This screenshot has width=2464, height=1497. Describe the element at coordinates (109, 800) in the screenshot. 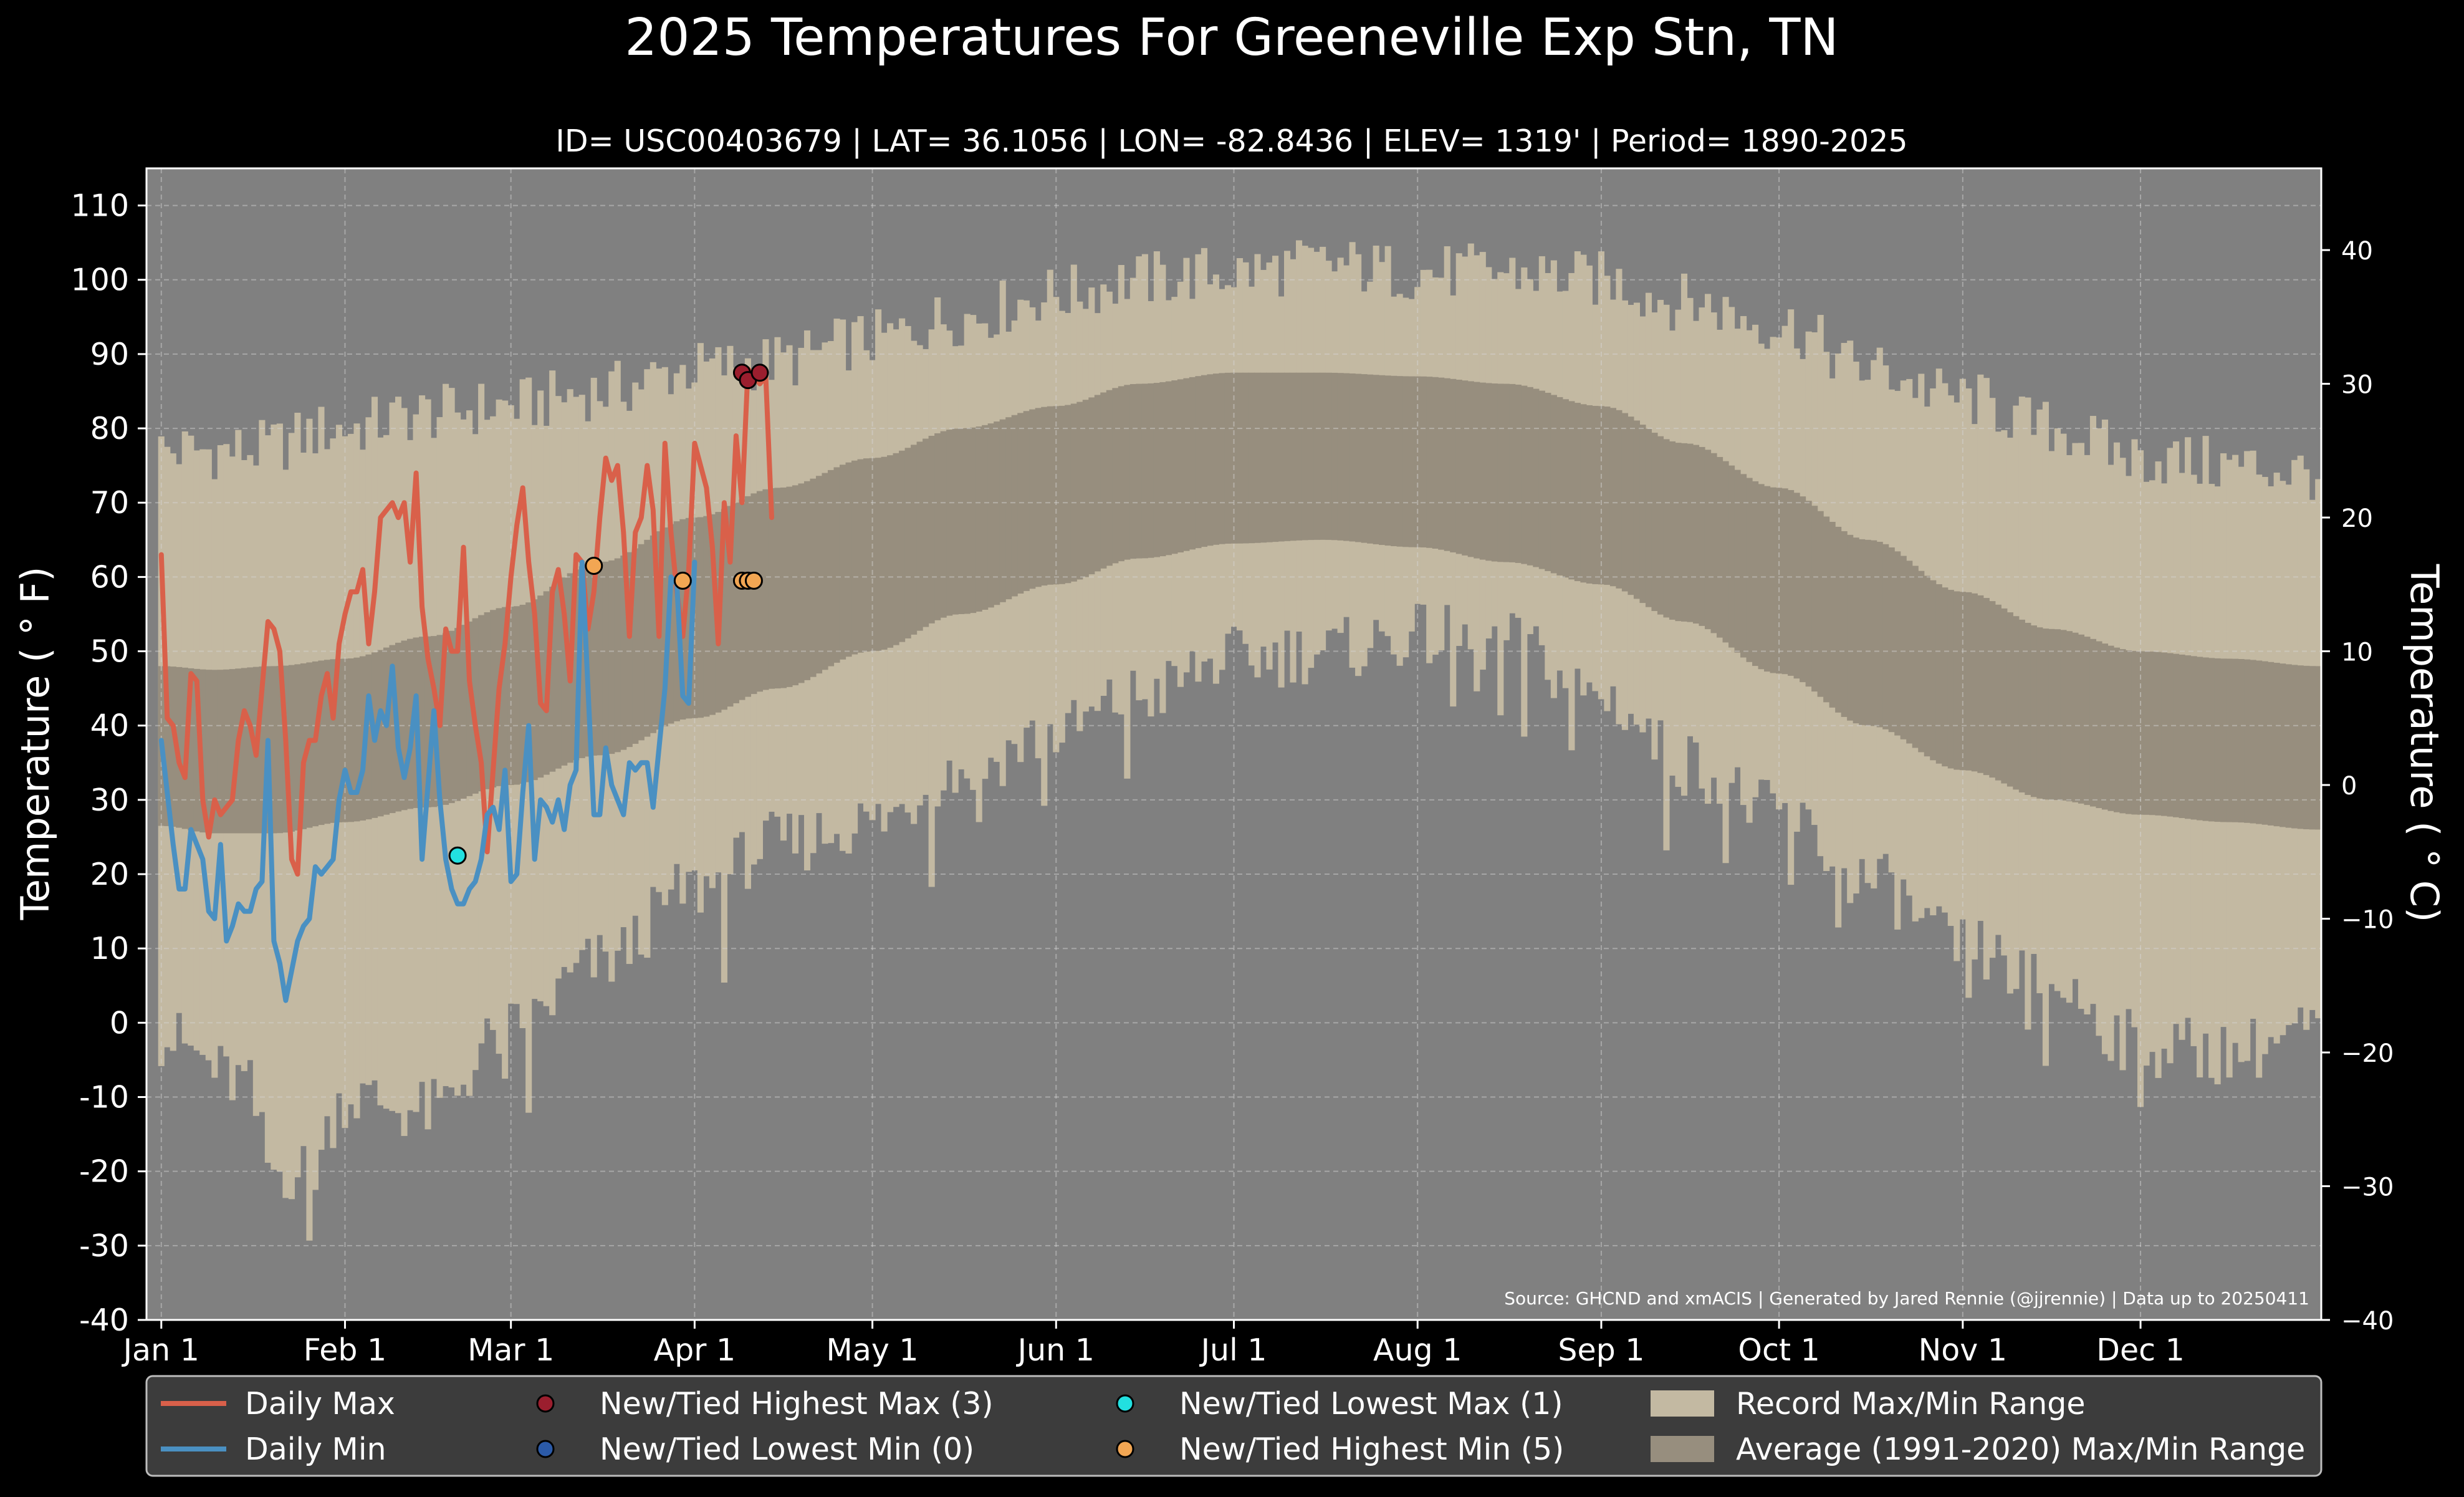

I see `y-tick-label-f: 30` at that location.